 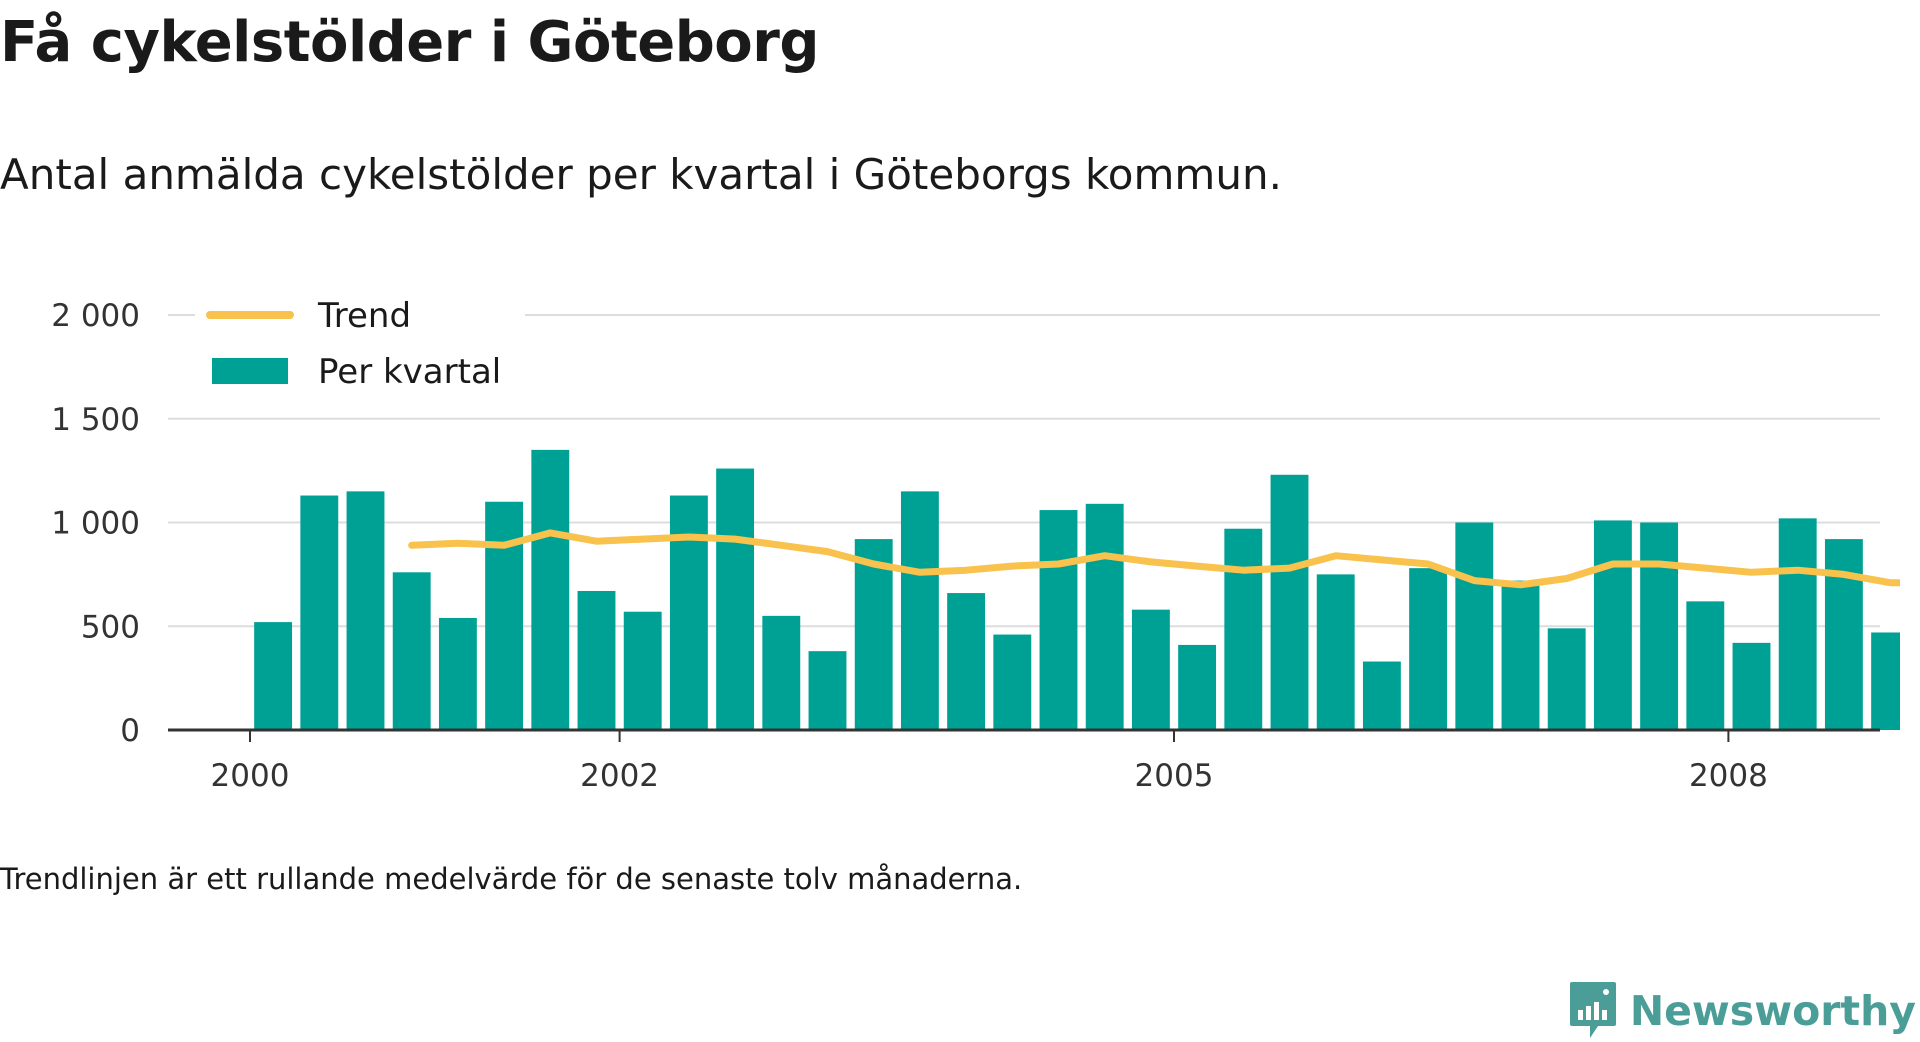 I want to click on legend: Trend Per kvartal, so click(x=360, y=344).